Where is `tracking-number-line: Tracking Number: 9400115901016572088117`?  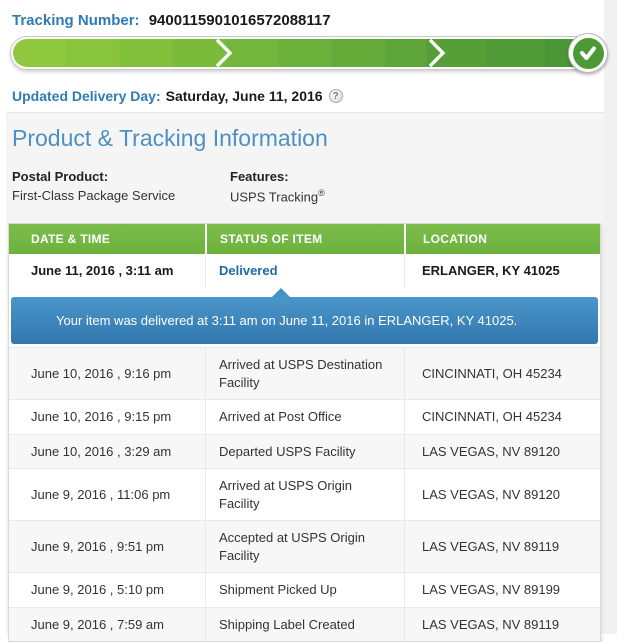
tracking-number-line: Tracking Number: 9400115901016572088117 is located at coordinates (171, 20).